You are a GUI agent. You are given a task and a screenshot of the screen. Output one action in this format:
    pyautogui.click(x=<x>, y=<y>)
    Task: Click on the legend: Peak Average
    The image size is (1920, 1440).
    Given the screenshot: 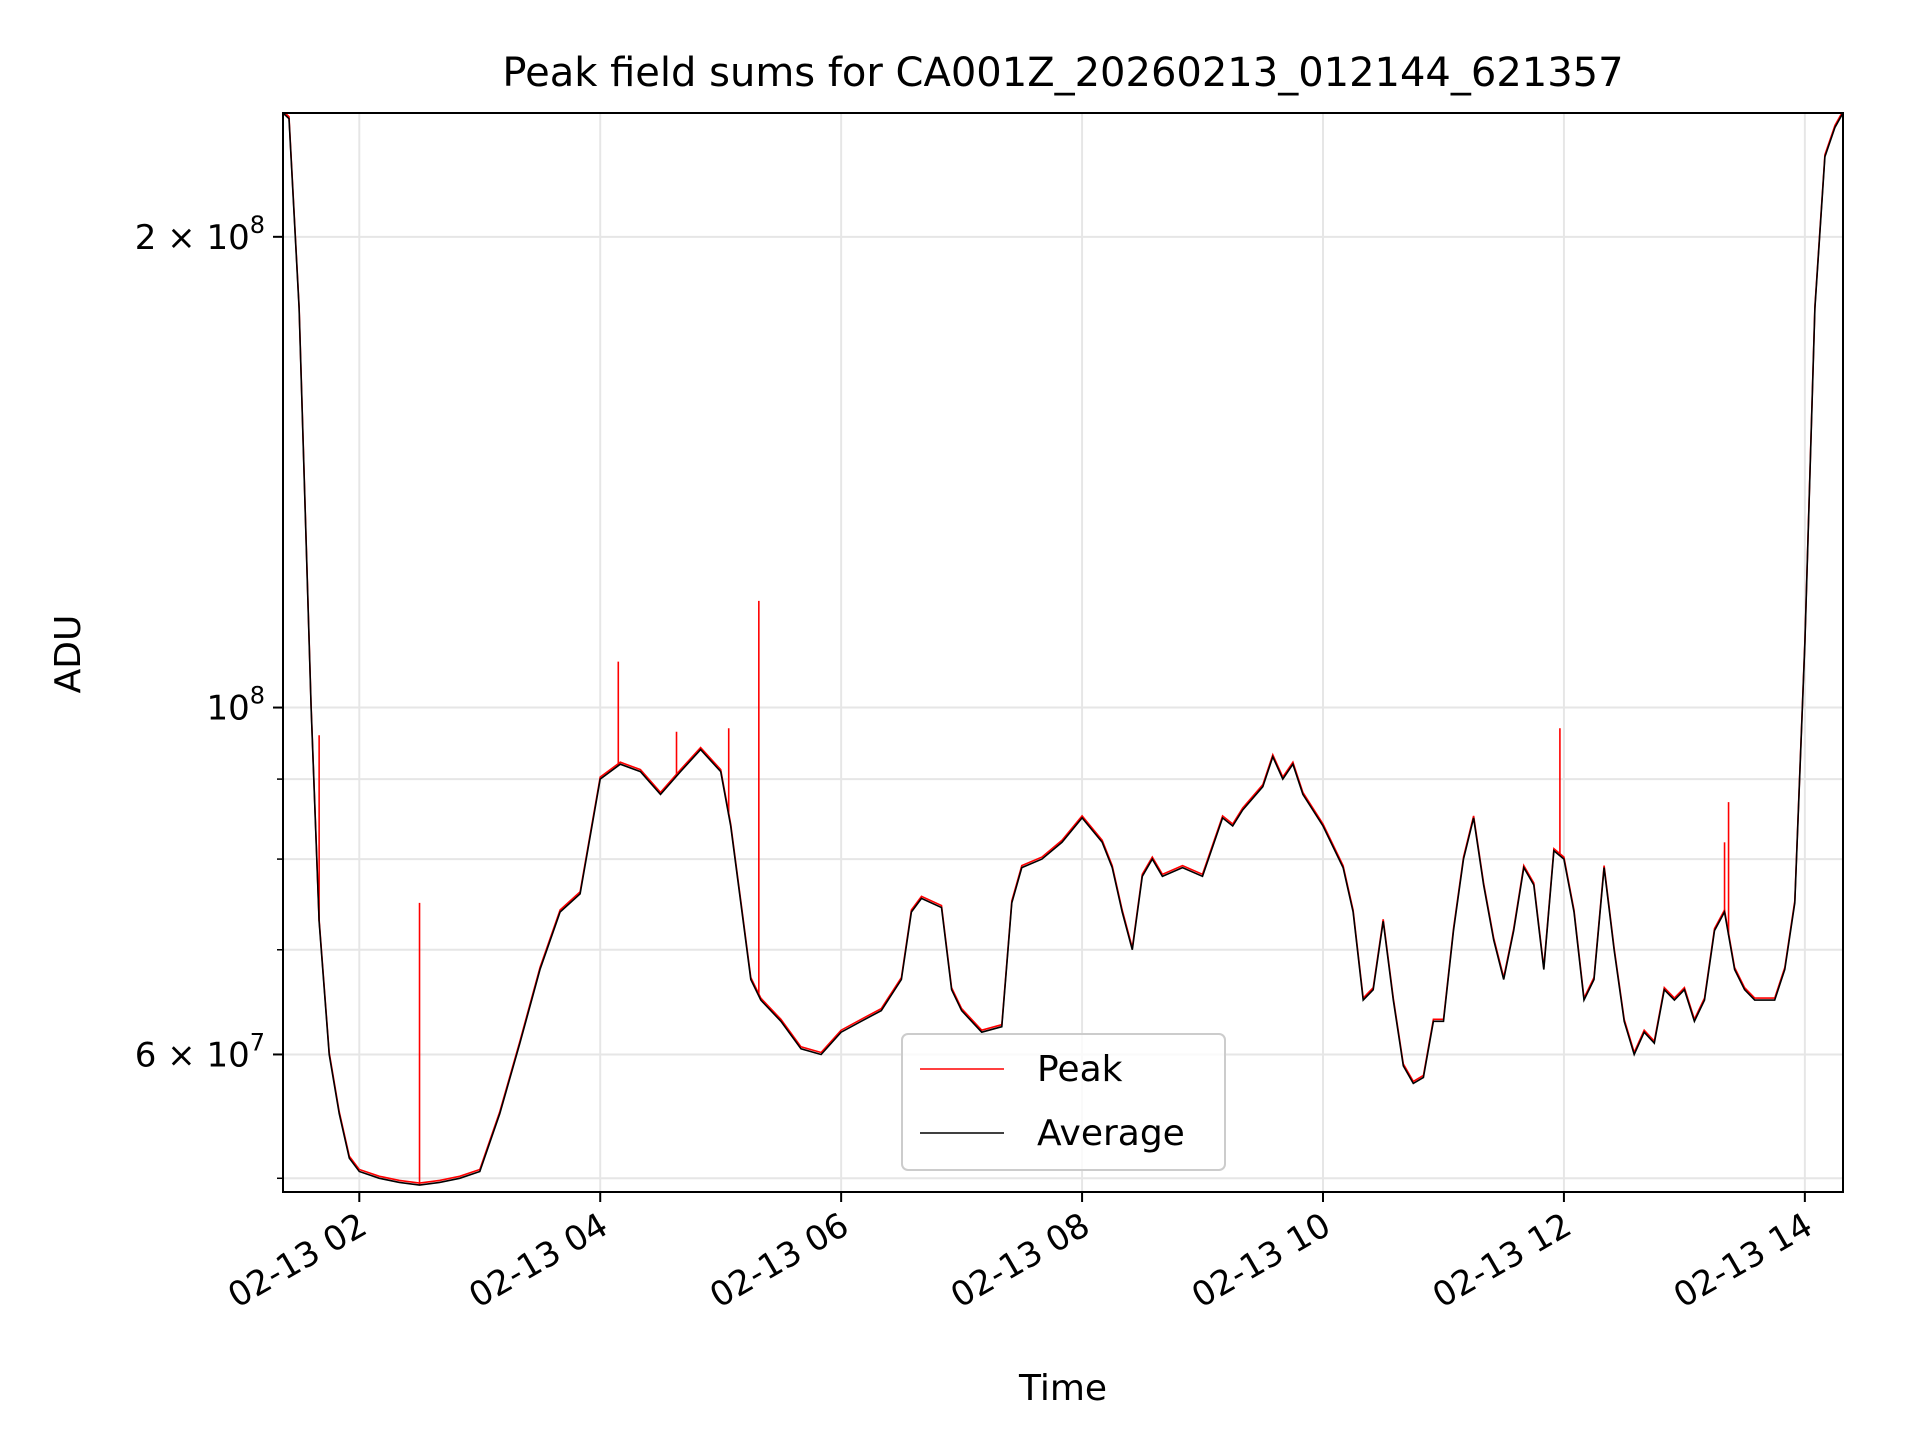 What is the action you would take?
    pyautogui.click(x=1063, y=1102)
    